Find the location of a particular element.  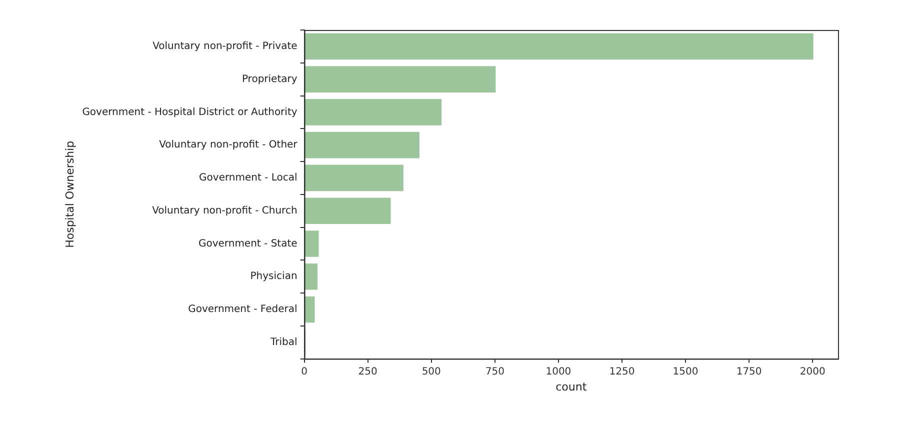

y-tick-label: Government - Federal is located at coordinates (243, 310).